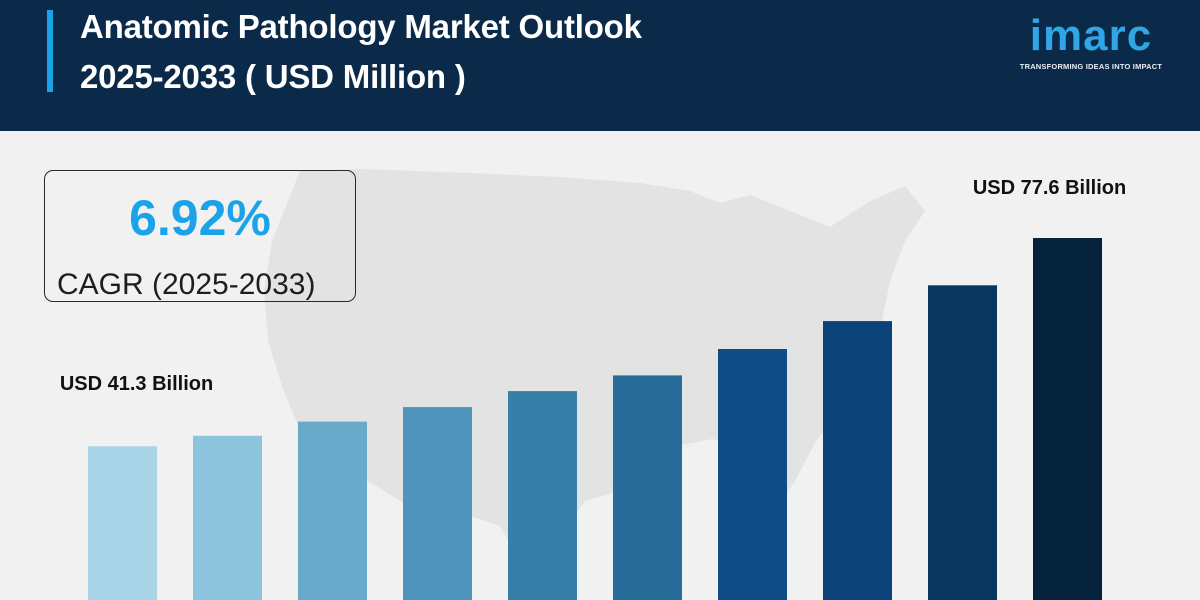 The image size is (1200, 600). I want to click on bar-2029, so click(542, 495).